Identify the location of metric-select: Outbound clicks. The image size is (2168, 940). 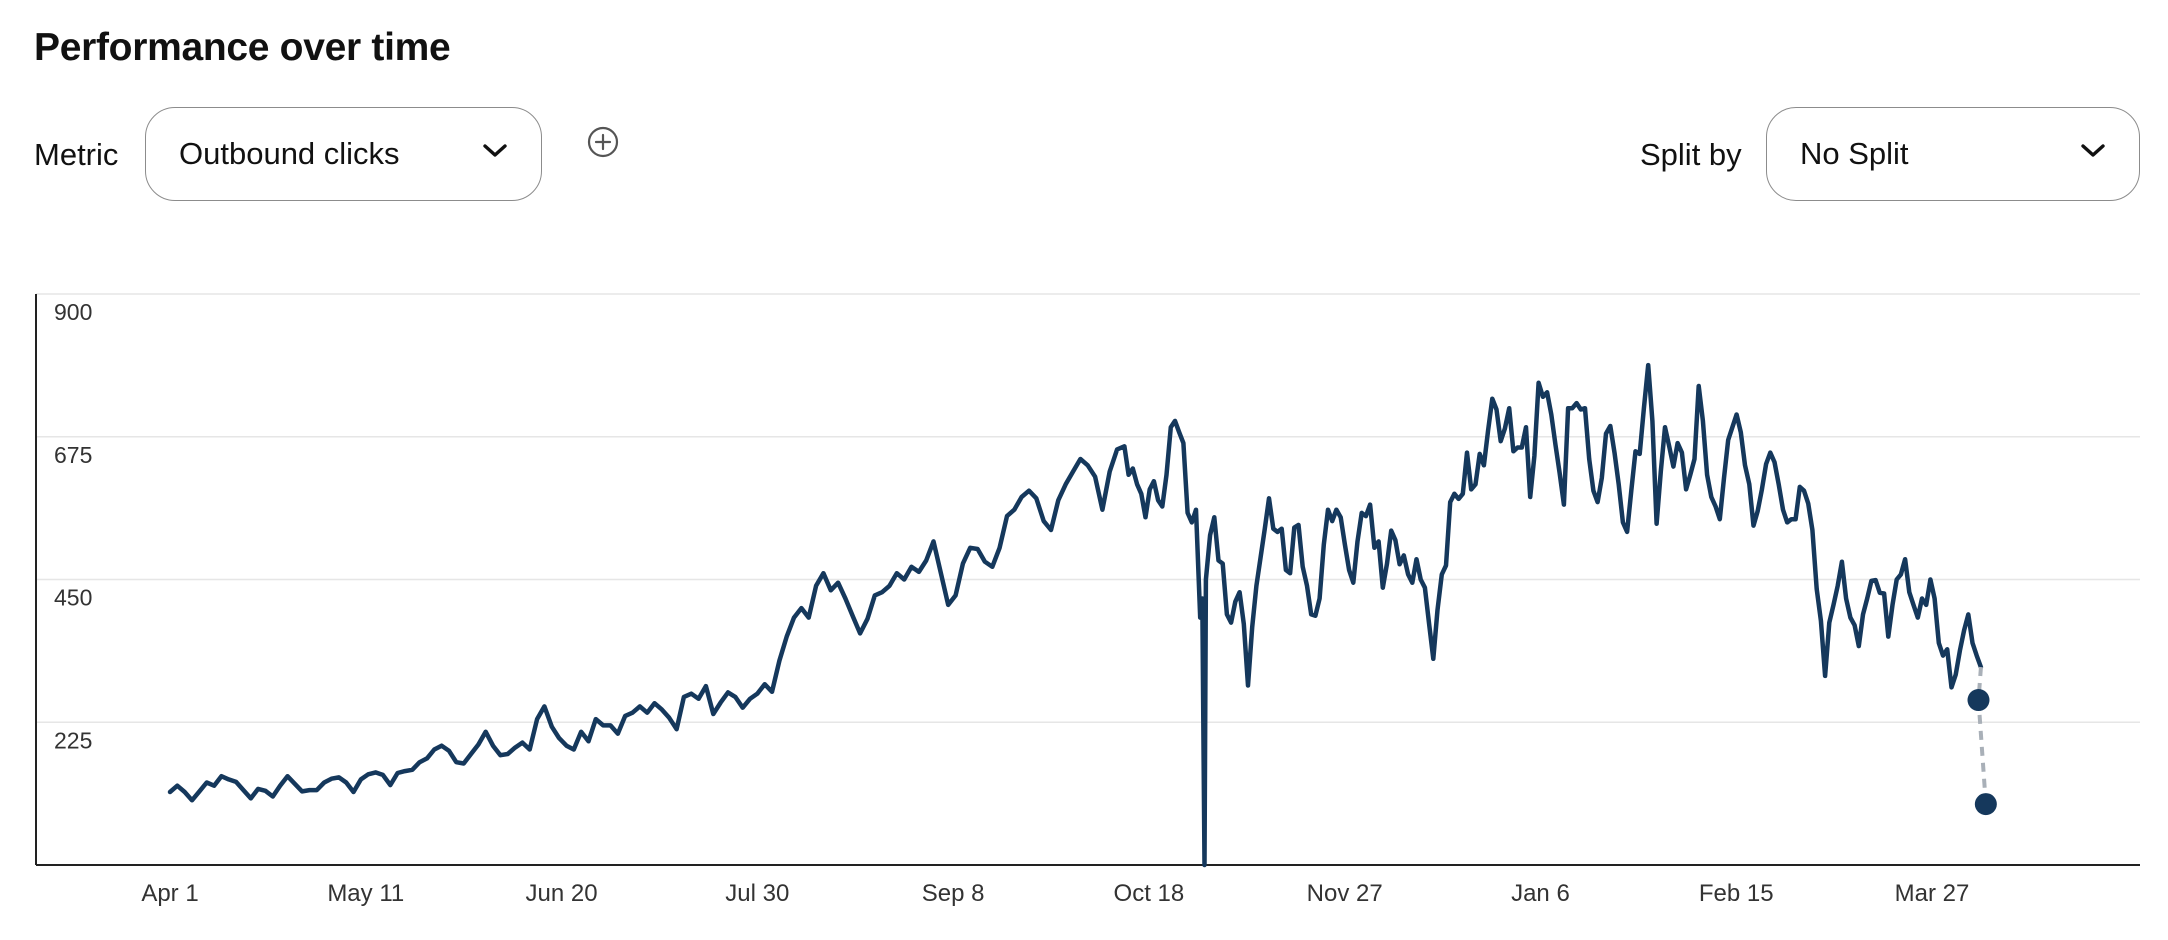
(343, 154).